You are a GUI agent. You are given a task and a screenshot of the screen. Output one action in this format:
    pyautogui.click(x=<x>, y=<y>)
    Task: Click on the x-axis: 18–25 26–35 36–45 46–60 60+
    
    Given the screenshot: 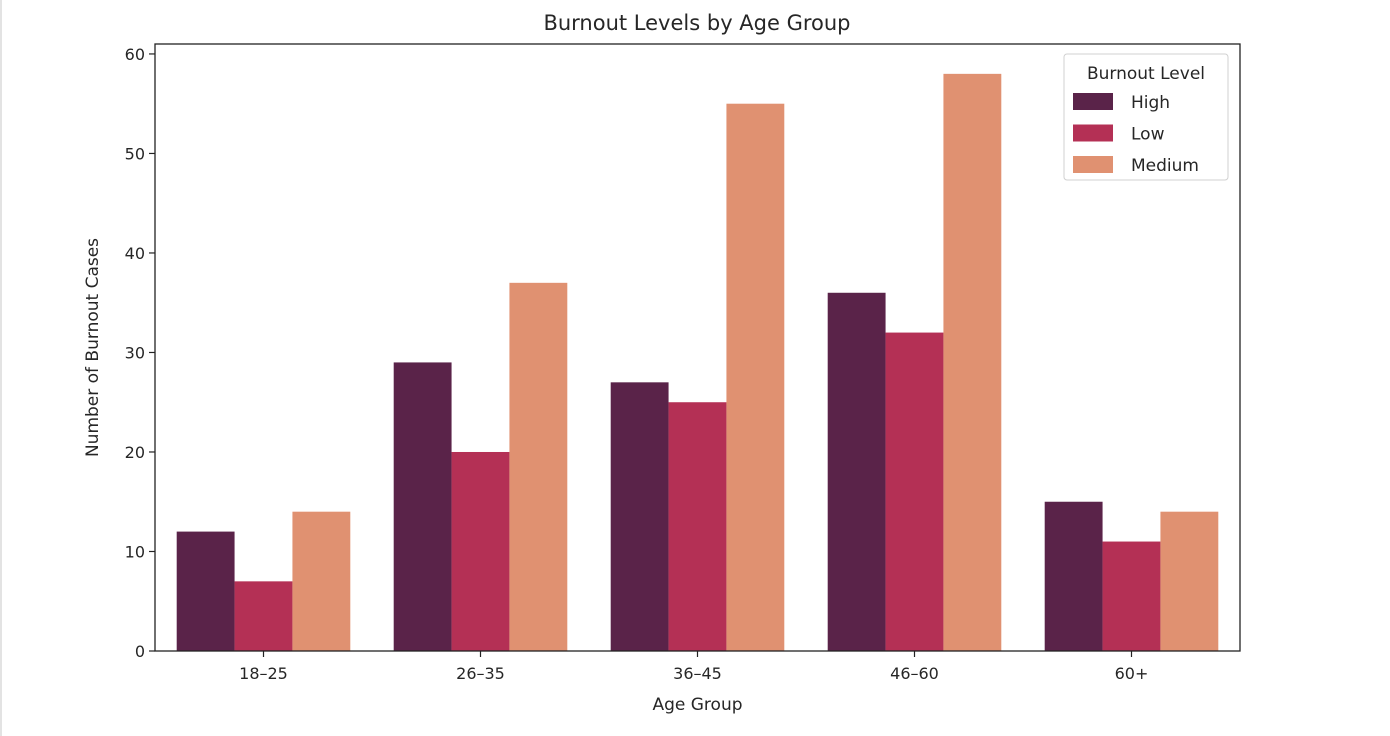 What is the action you would take?
    pyautogui.click(x=693, y=667)
    